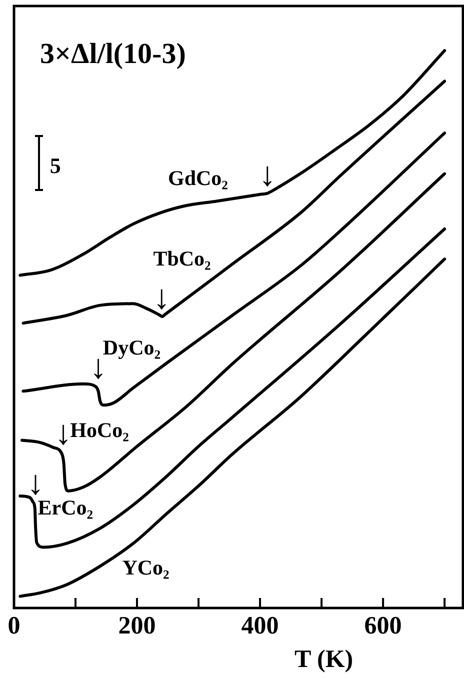  I want to click on annotation: 5, so click(55, 165).